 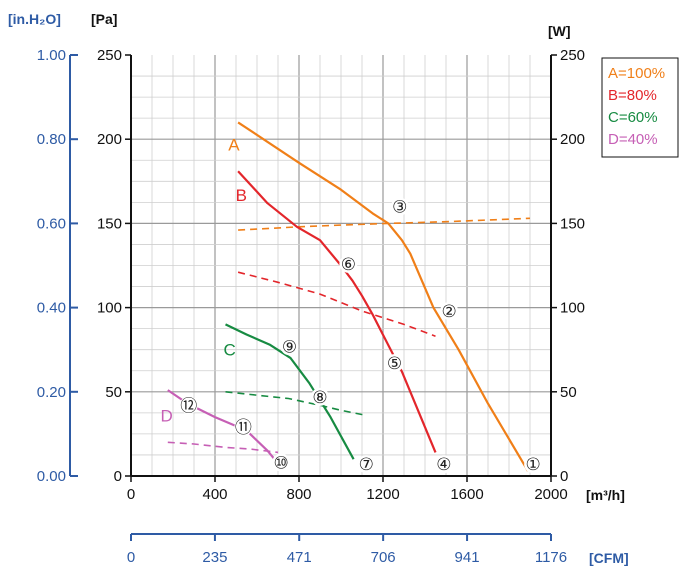 I want to click on marker-label: ③, so click(x=399, y=207).